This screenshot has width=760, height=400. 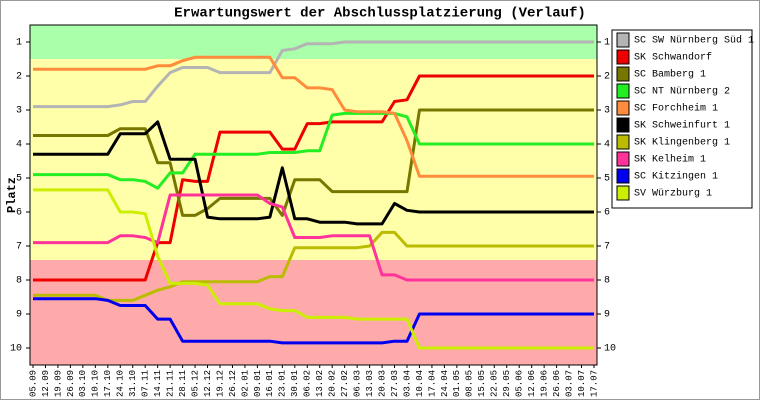 What do you see at coordinates (358, 383) in the screenshot?
I see `x-tick-label: 06.03` at bounding box center [358, 383].